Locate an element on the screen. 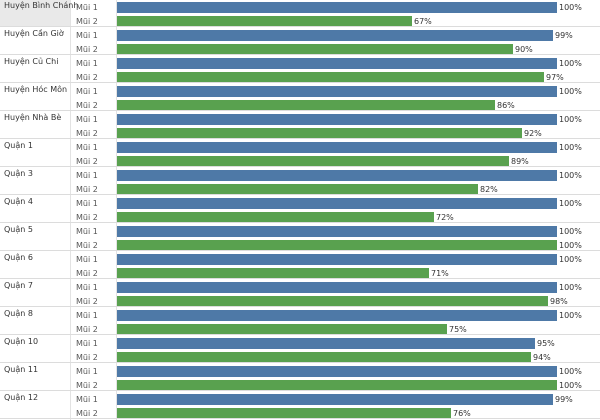  district-row: Quận 4 Mũi 1 100% Mũi 2 72% is located at coordinates (300, 209).